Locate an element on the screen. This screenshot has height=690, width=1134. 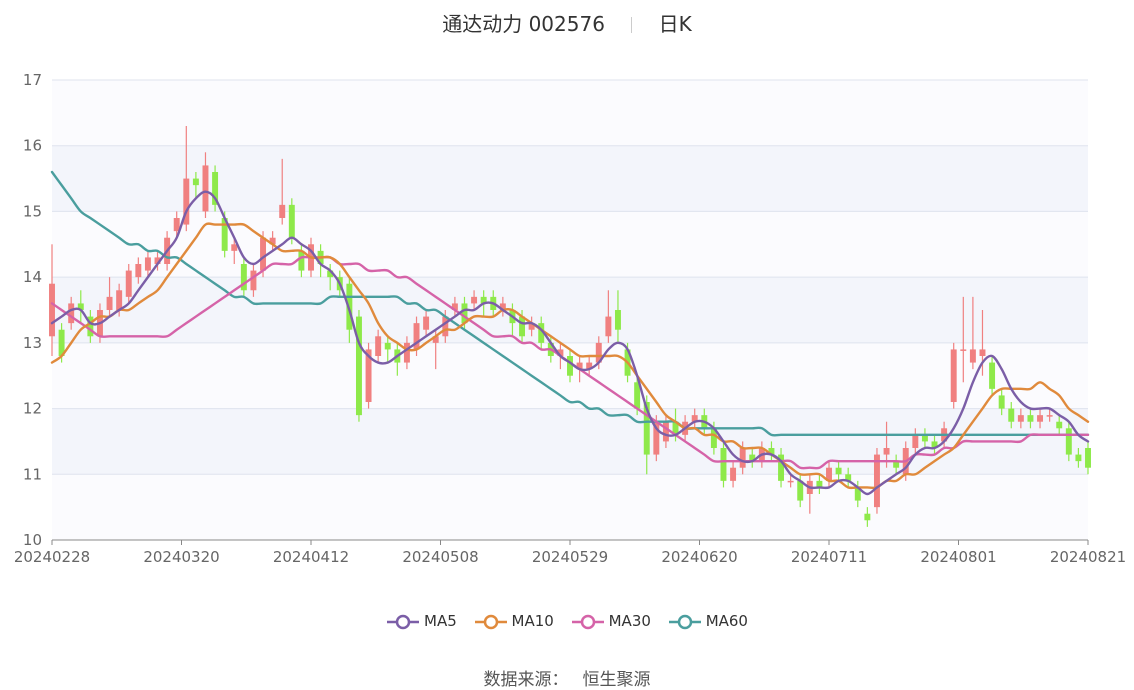
period-label: 日K is located at coordinates (675, 24).